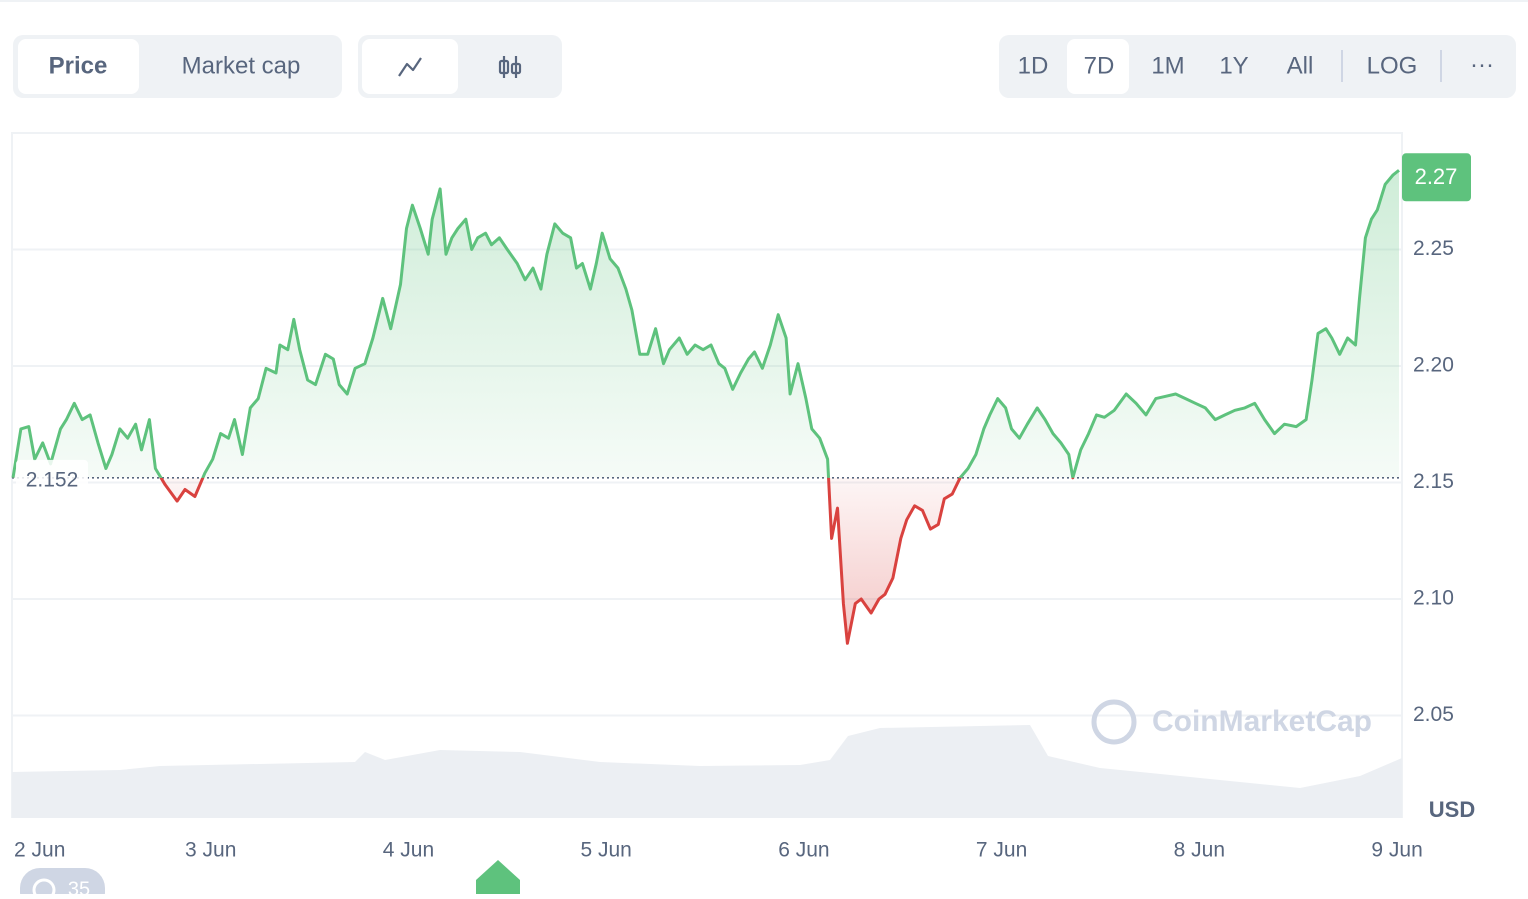  I want to click on range-tab: 1D, so click(1033, 65).